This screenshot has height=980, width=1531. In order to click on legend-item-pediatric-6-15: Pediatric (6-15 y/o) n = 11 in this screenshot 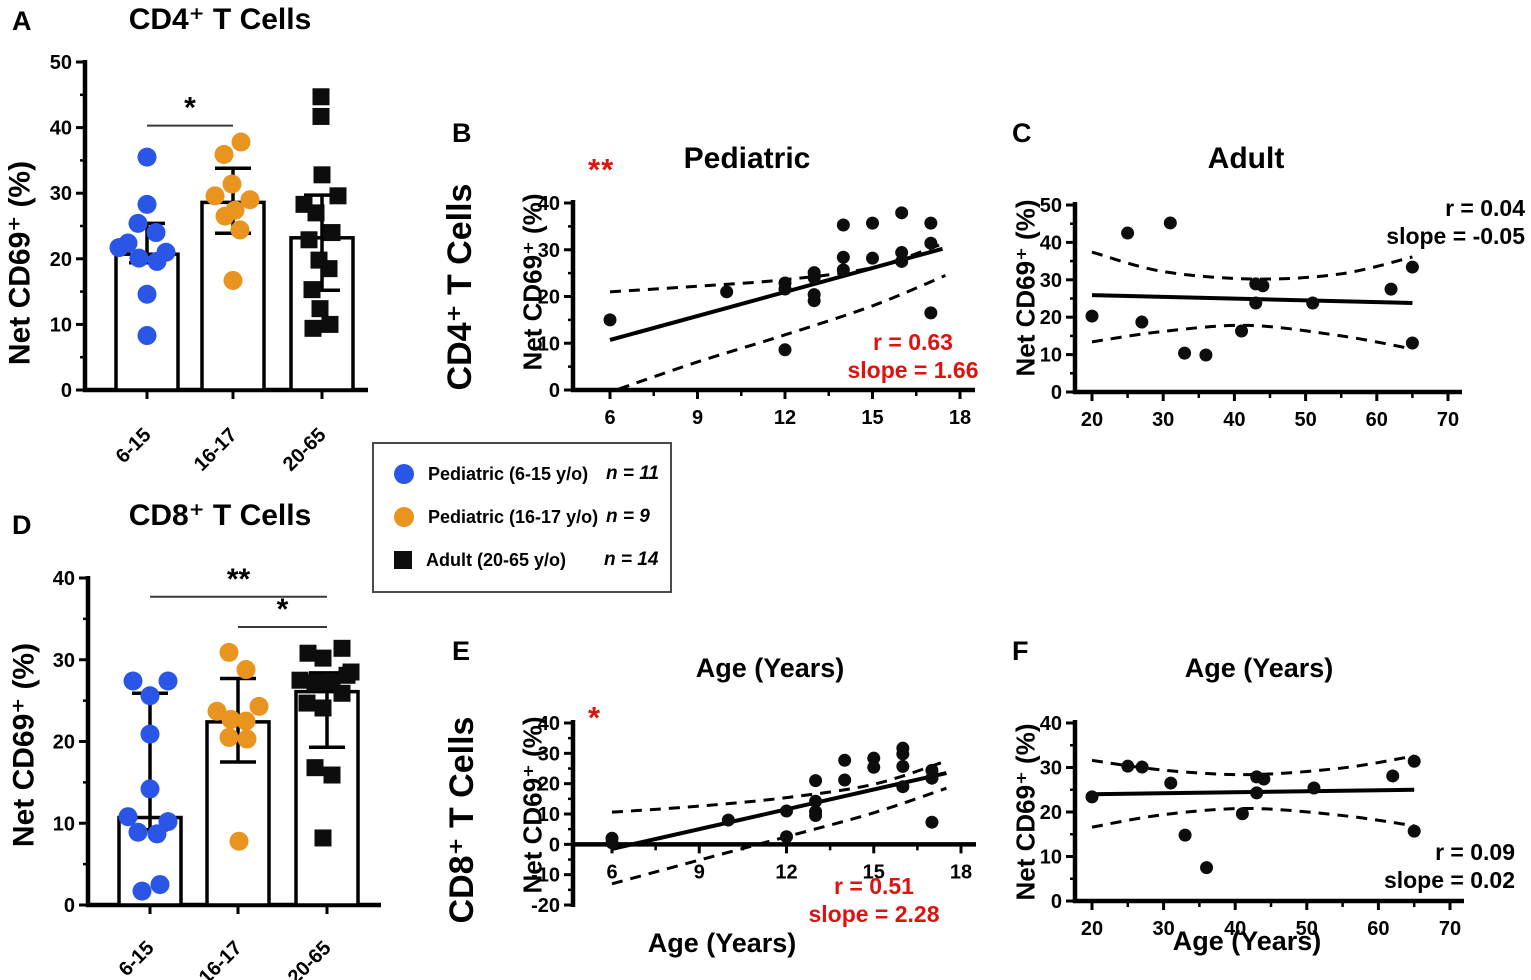, I will do `click(522, 474)`.